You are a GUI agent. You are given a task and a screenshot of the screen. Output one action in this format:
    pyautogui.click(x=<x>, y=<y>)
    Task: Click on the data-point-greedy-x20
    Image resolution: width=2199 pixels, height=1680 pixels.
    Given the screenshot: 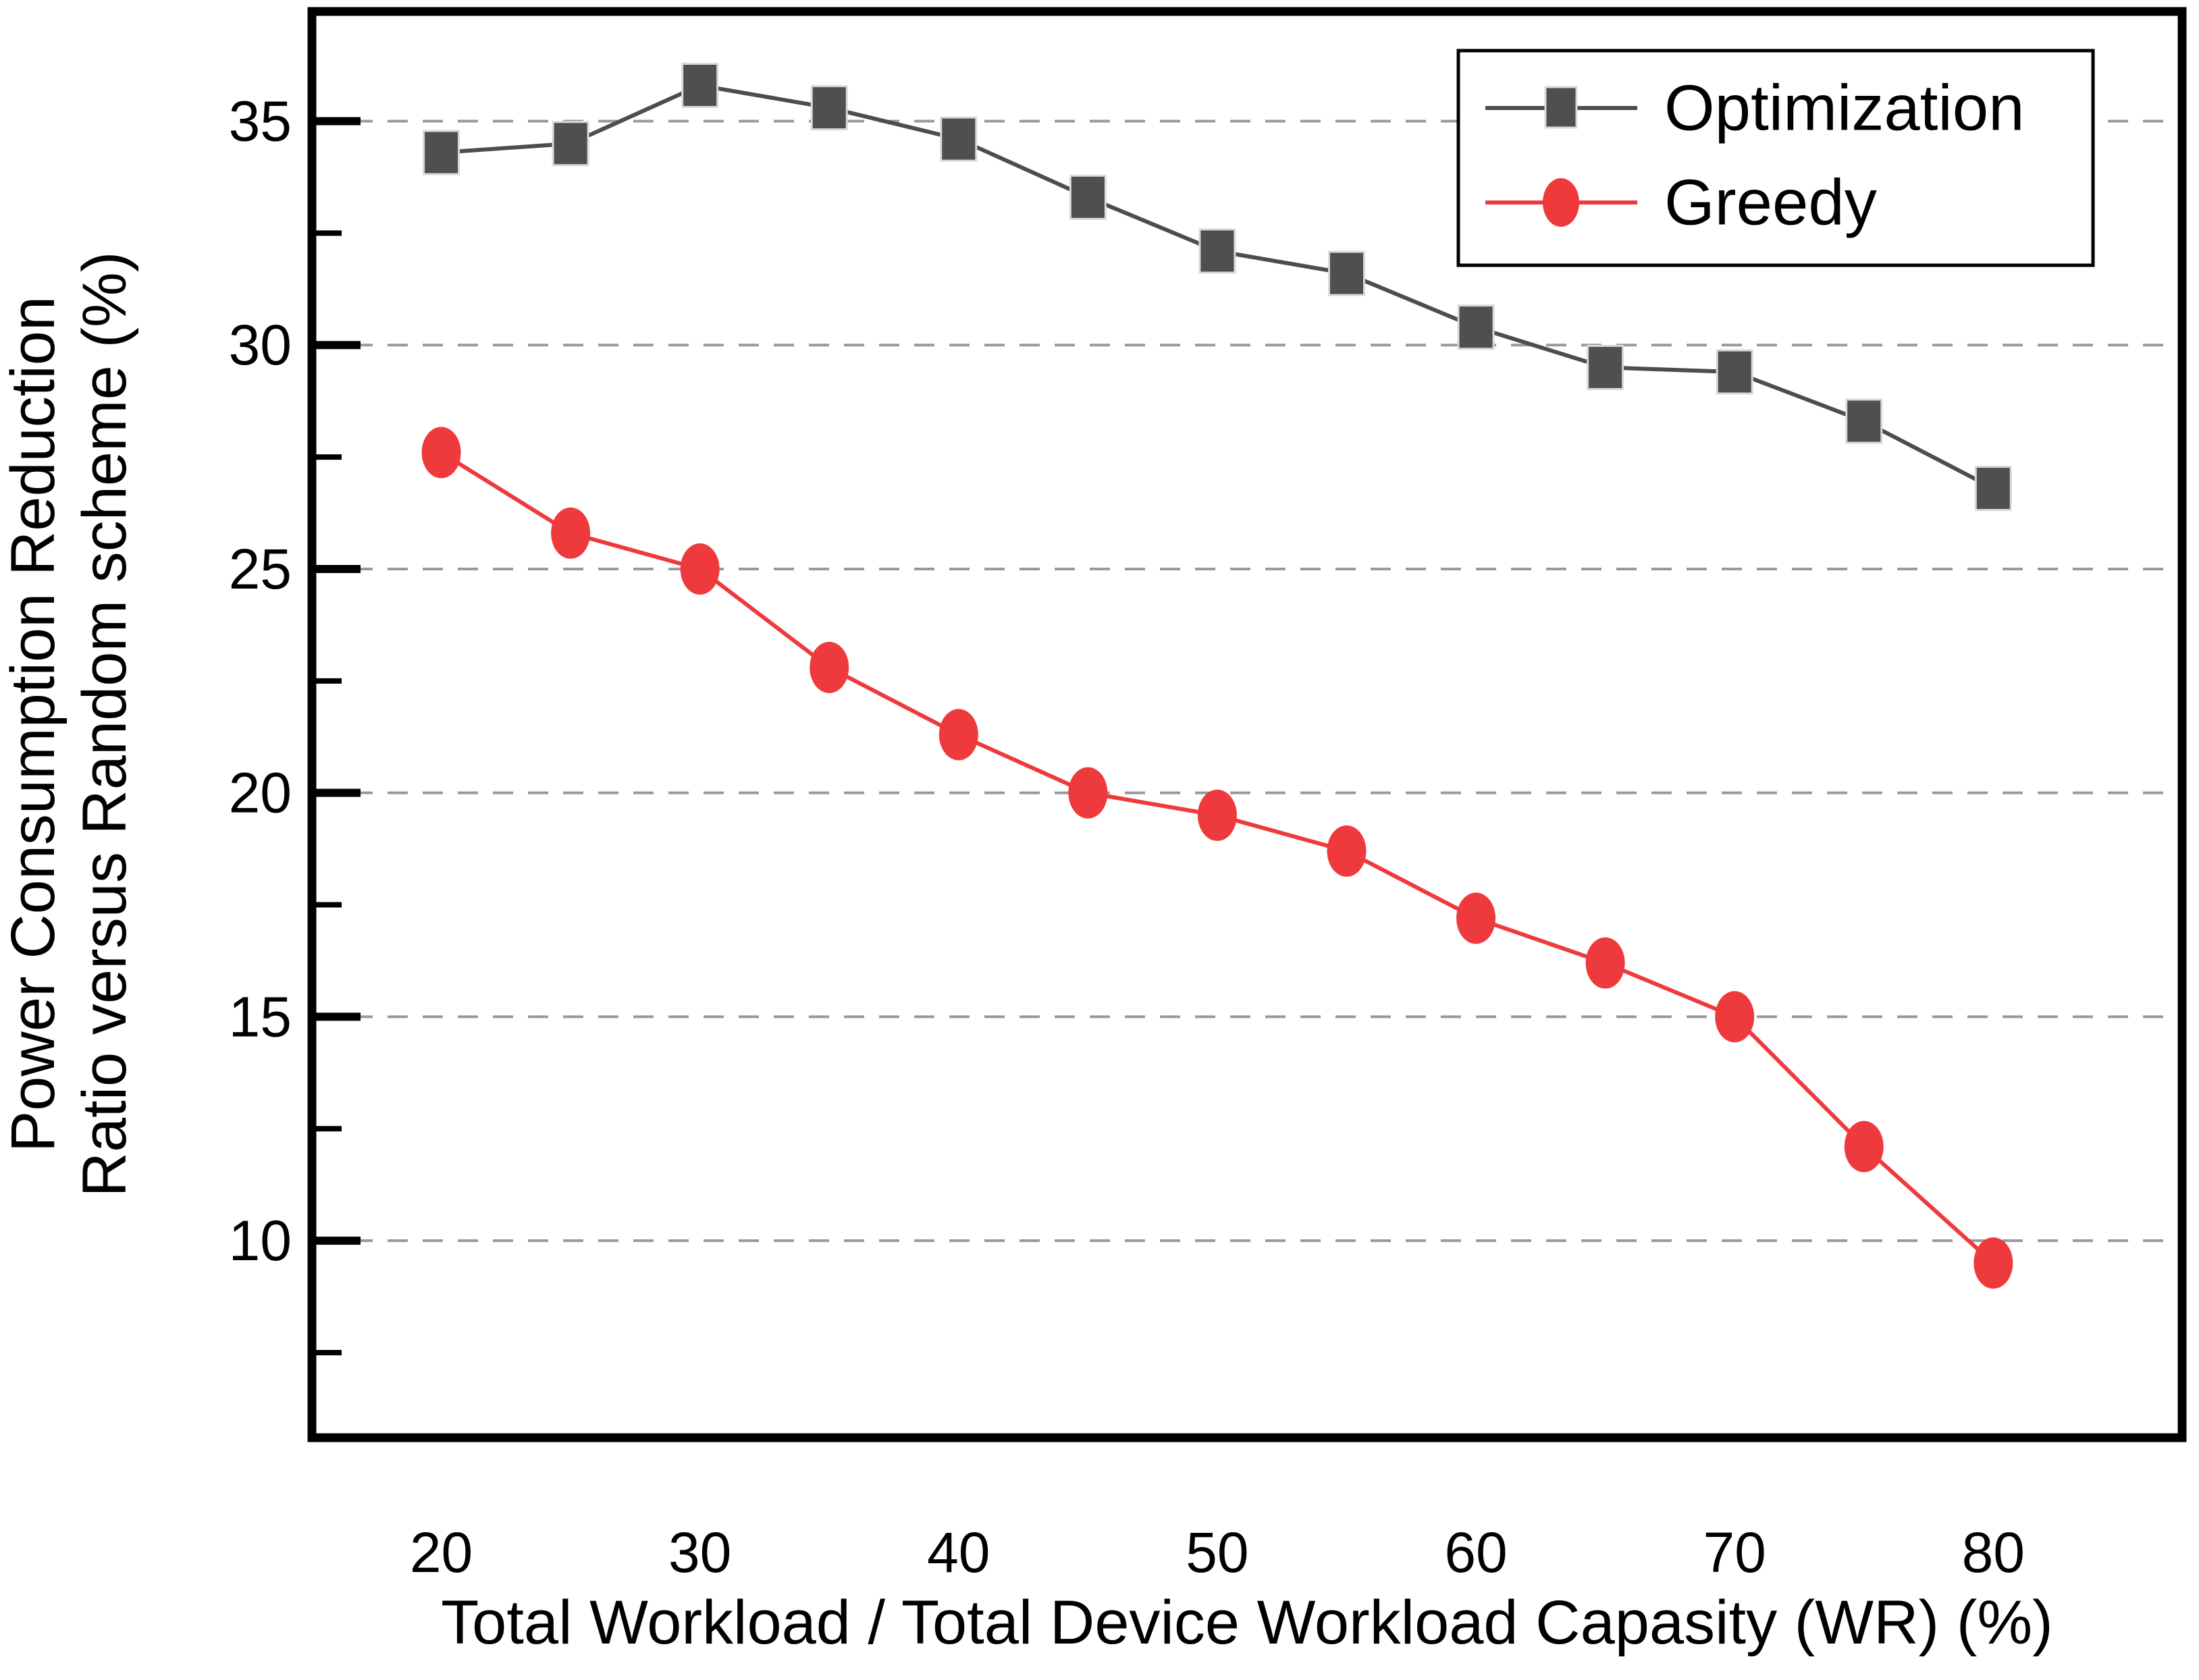 What is the action you would take?
    pyautogui.click(x=441, y=453)
    